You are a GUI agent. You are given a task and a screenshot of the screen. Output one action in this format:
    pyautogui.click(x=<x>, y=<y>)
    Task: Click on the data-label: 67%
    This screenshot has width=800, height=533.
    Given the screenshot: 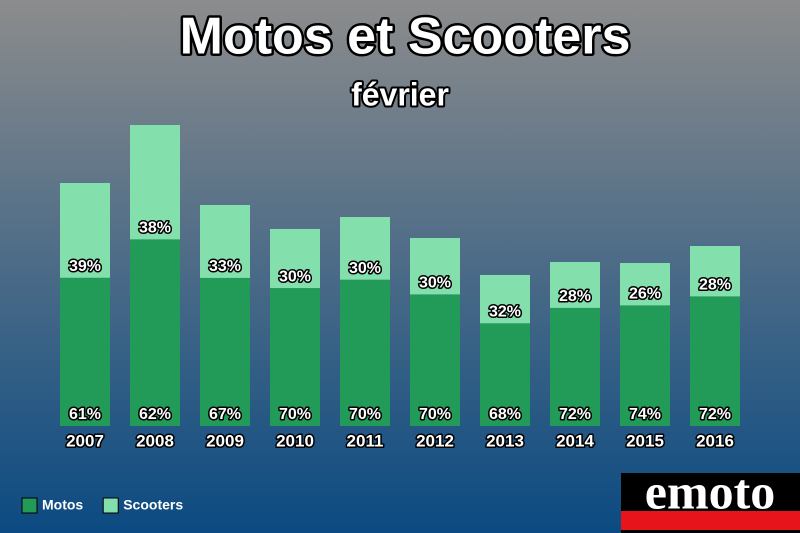 What is the action you would take?
    pyautogui.click(x=225, y=414)
    